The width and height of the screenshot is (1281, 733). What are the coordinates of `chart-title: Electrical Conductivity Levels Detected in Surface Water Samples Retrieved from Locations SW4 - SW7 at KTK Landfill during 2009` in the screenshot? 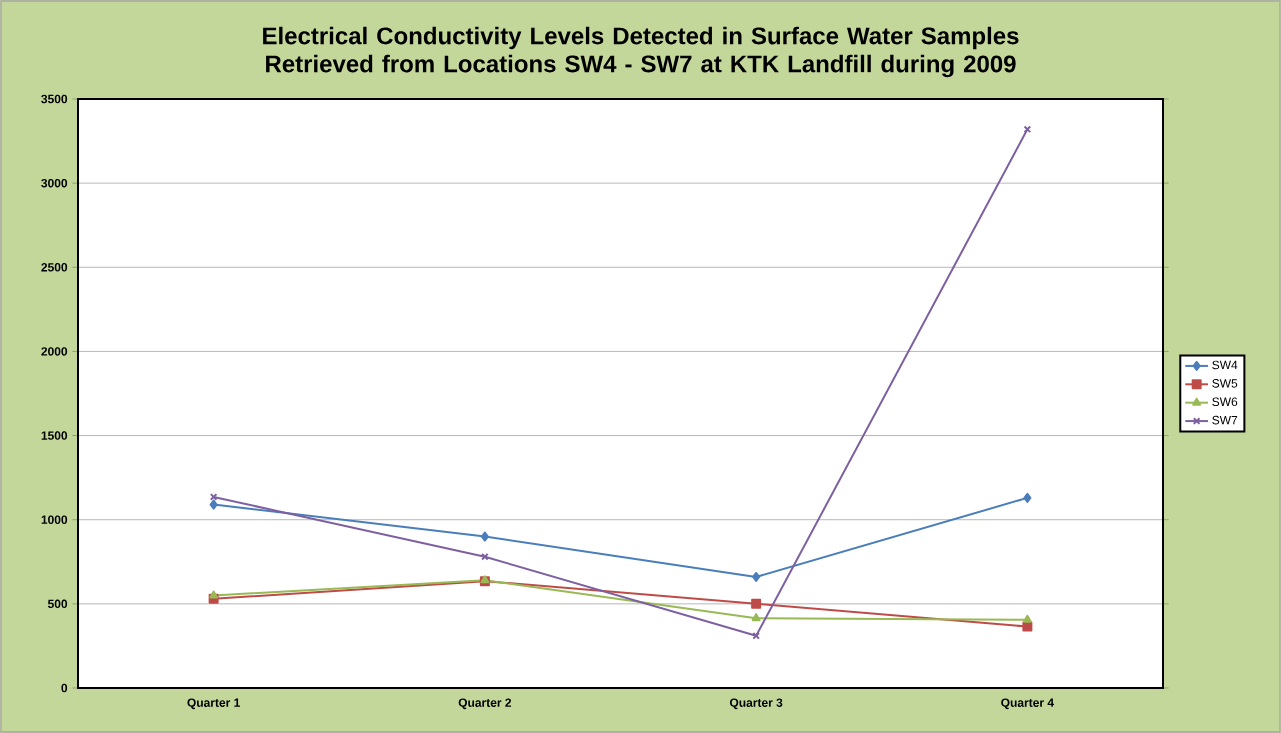 It's located at (641, 52).